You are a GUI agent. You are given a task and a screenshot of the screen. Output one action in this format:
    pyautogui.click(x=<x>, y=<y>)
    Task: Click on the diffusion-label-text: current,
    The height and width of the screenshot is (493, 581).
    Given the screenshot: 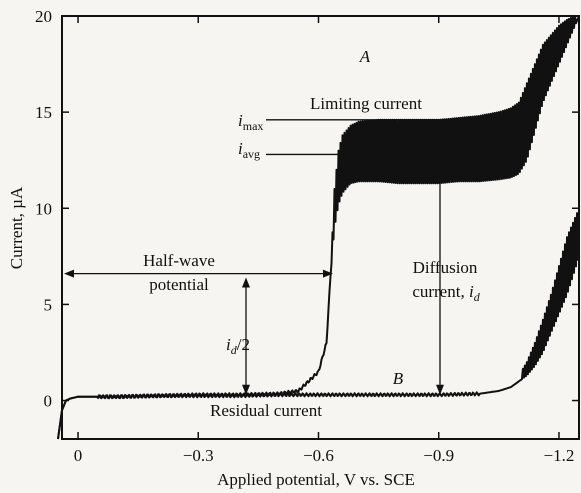 What is the action you would take?
    pyautogui.click(x=440, y=291)
    